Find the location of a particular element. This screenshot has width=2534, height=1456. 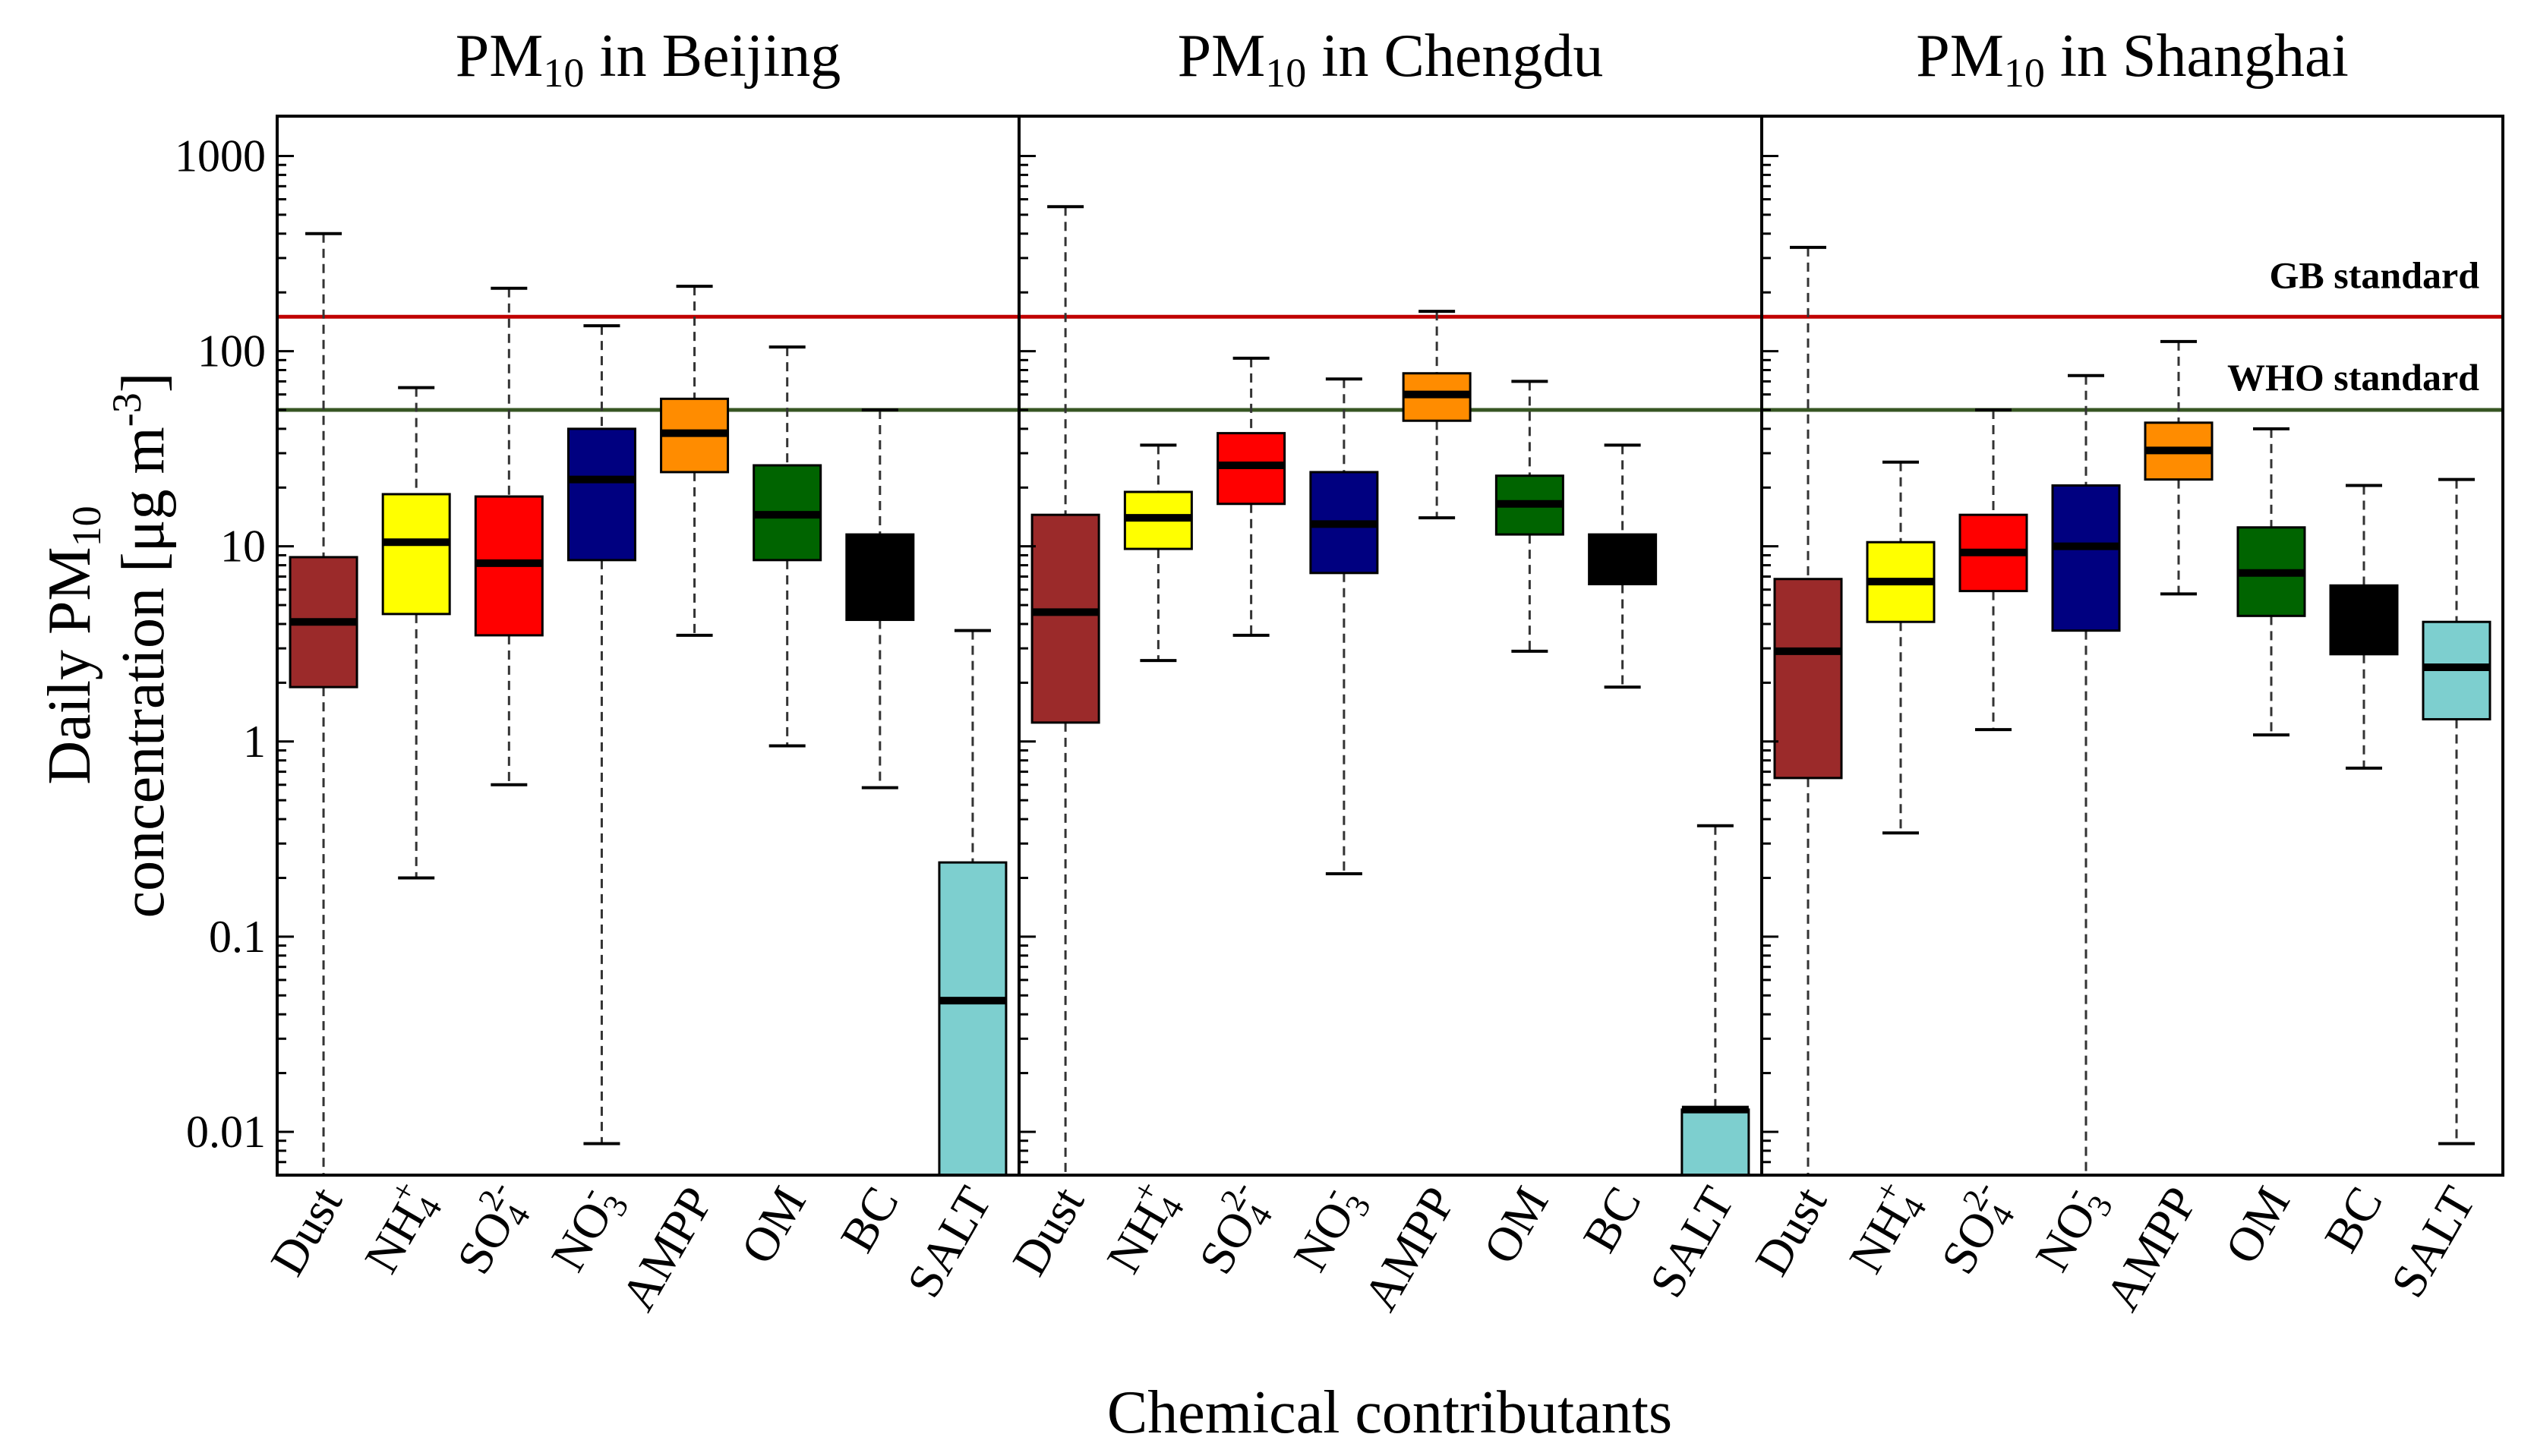

y-axis-label-bracket: ] is located at coordinates (143, 383).